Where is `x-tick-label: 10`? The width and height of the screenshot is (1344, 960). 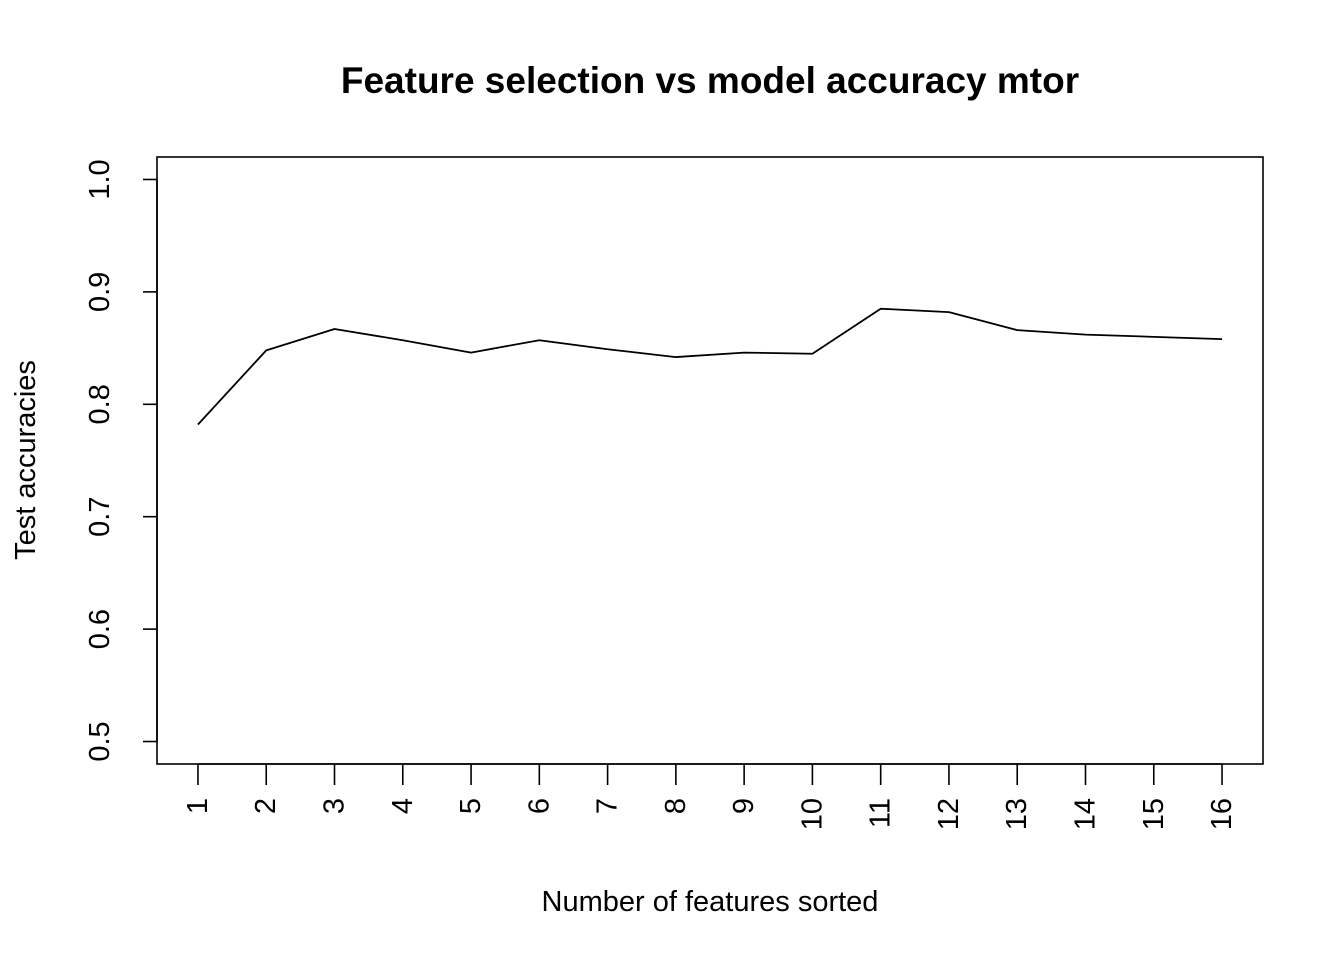 x-tick-label: 10 is located at coordinates (812, 814).